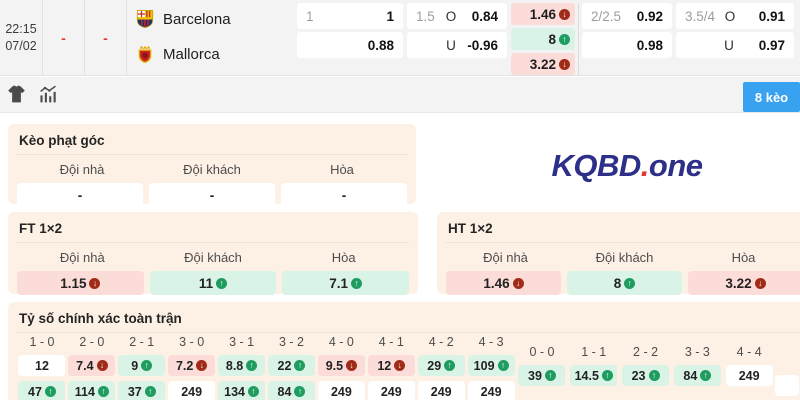  What do you see at coordinates (542, 375) in the screenshot?
I see `score-odds-cell: 39 ↑` at bounding box center [542, 375].